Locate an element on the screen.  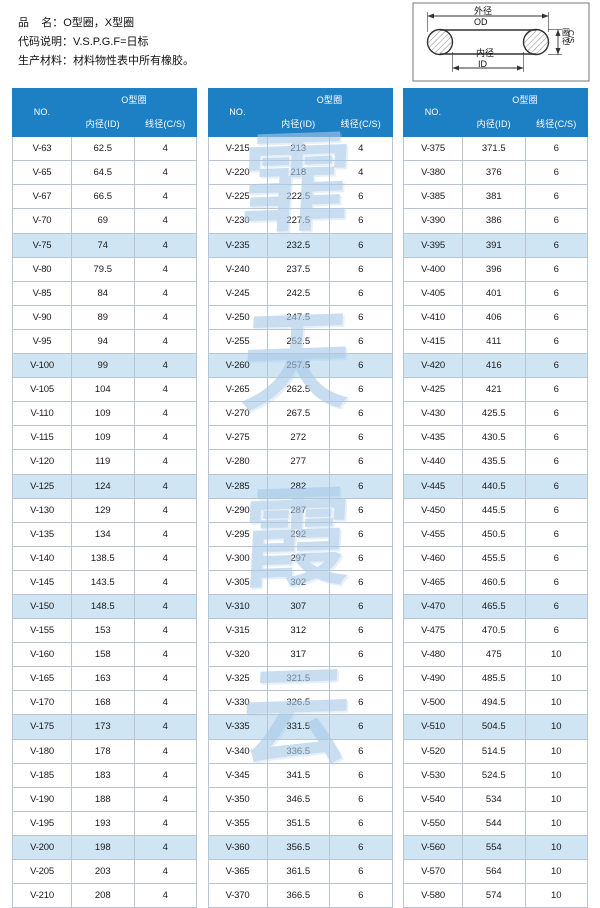
table-row: V-350 346.5 6 is located at coordinates (300, 799).